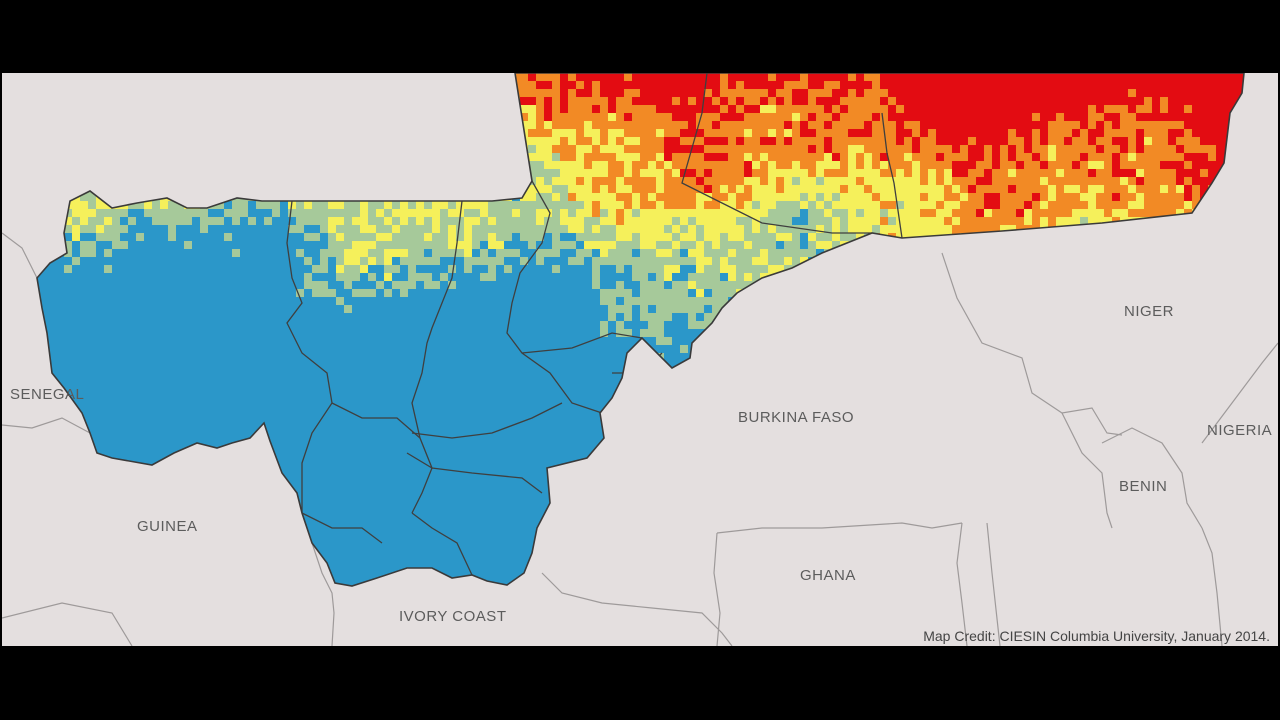  I want to click on border-burkina-ghana, so click(839, 528).